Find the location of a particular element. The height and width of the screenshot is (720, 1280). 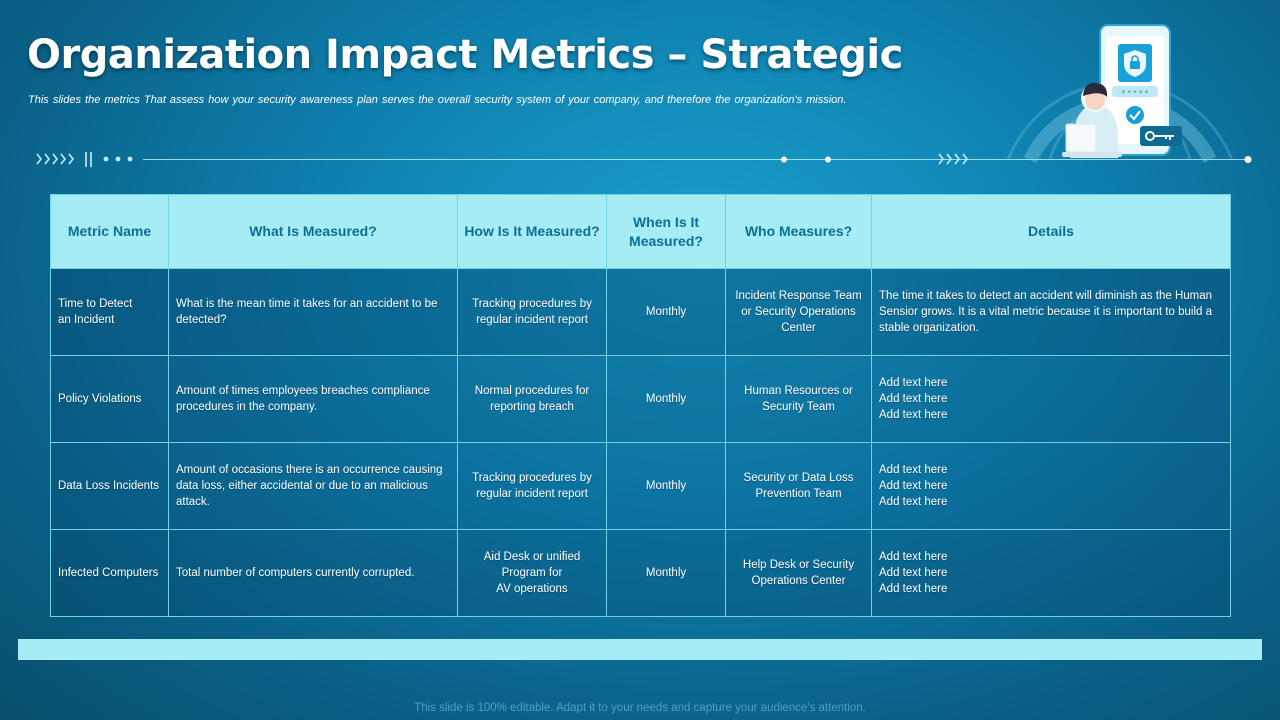

decorative-divider is located at coordinates (644, 159).